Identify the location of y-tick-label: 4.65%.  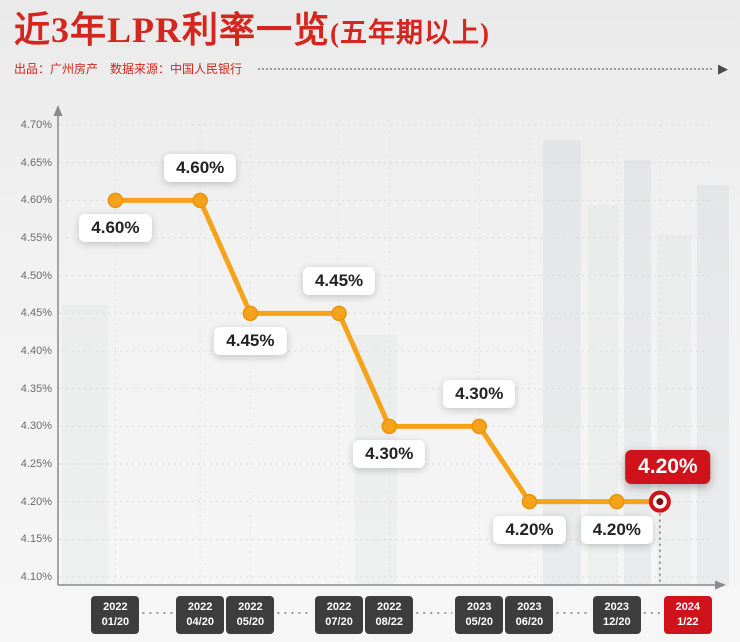
(36, 162).